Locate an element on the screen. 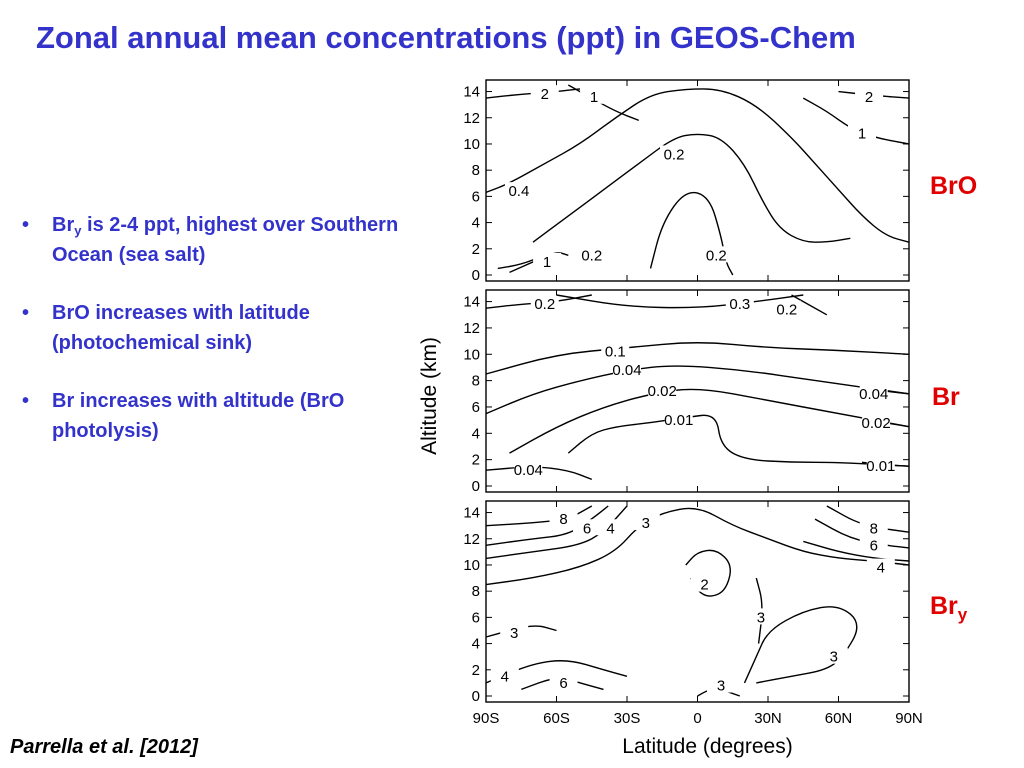  contour-label: 8 is located at coordinates (563, 519).